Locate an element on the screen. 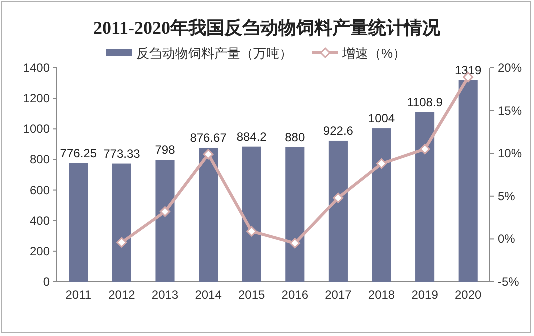 This screenshot has height=336, width=534. x-tick-label: 2012 is located at coordinates (122, 295).